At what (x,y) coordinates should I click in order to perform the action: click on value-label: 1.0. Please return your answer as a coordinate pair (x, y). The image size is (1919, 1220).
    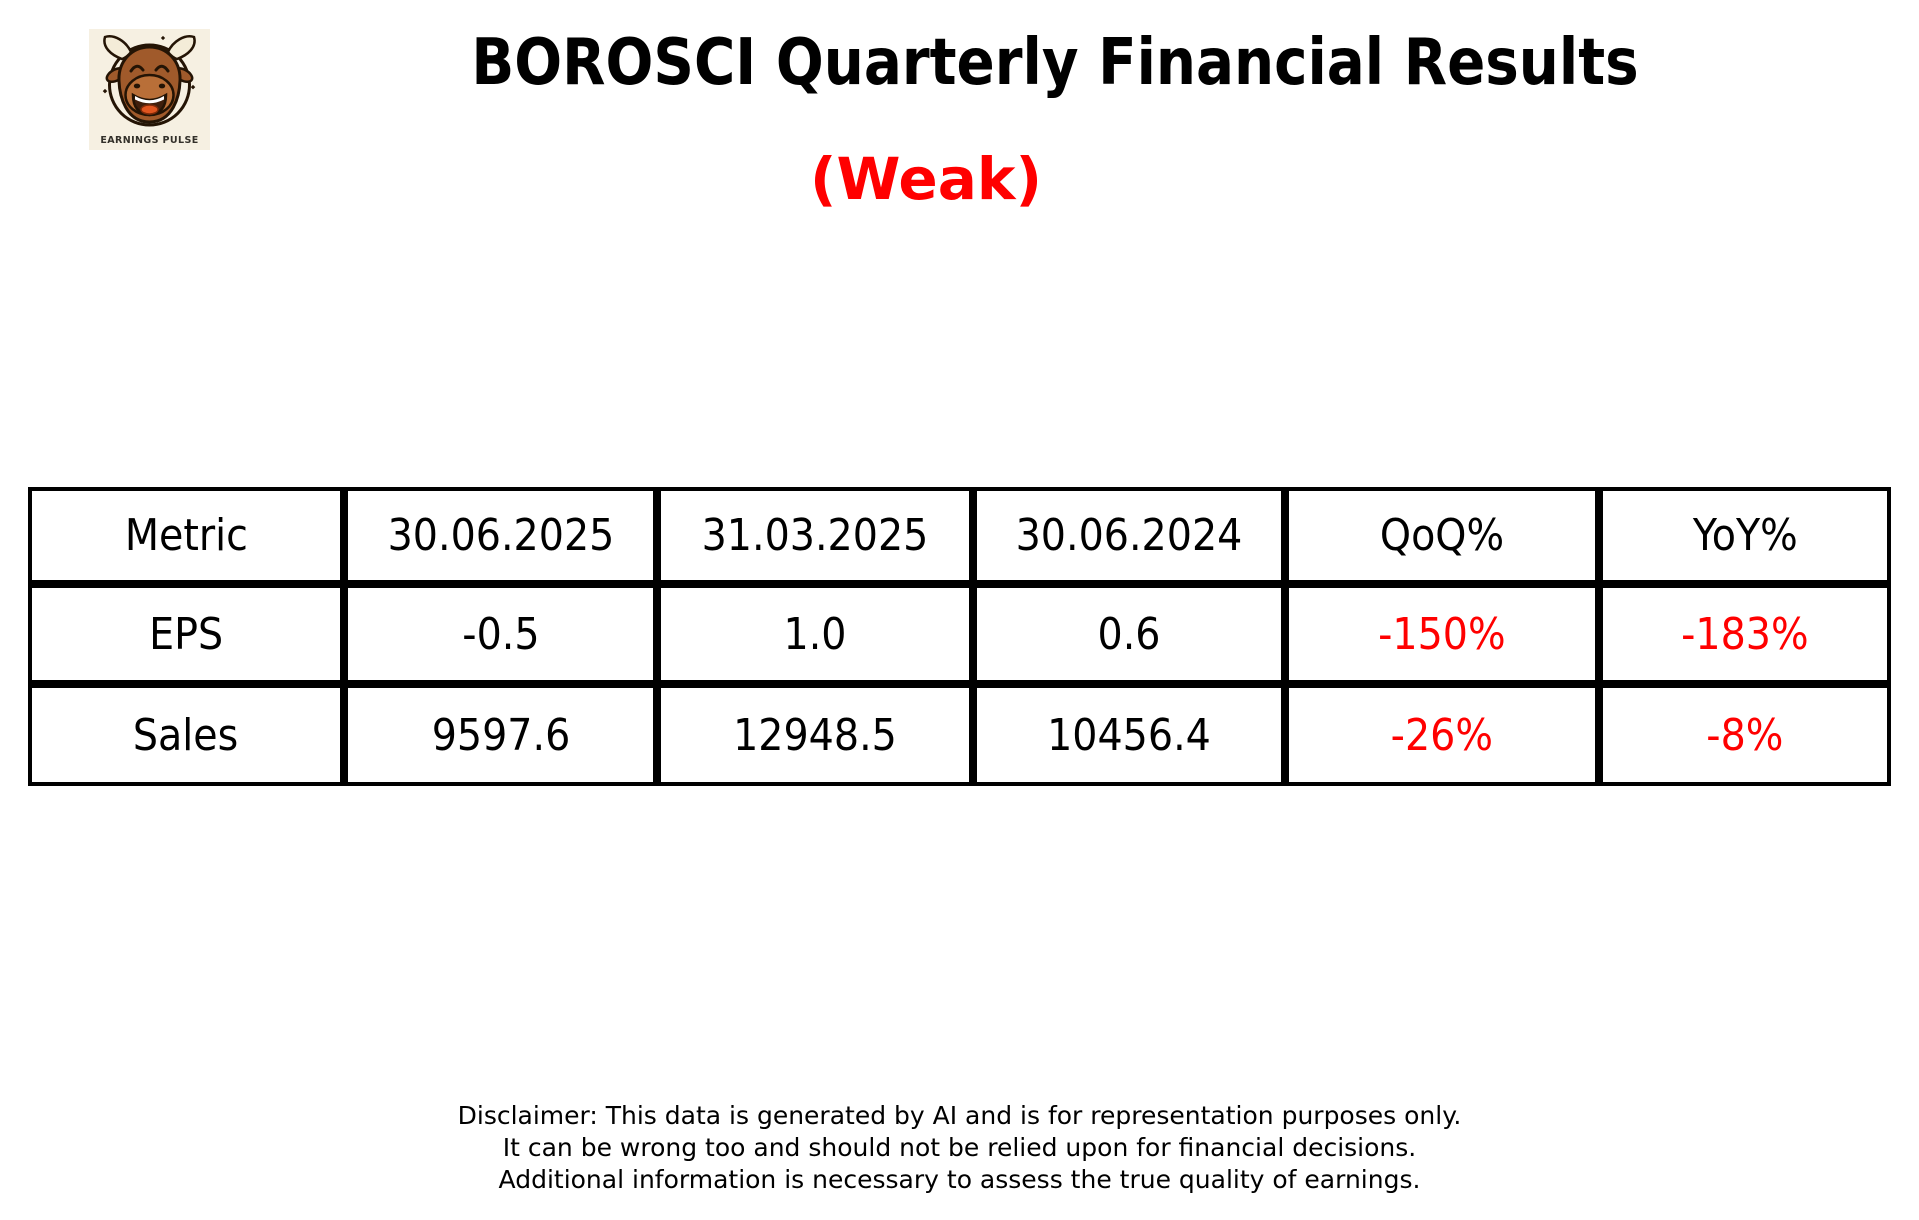
    Looking at the image, I should click on (815, 634).